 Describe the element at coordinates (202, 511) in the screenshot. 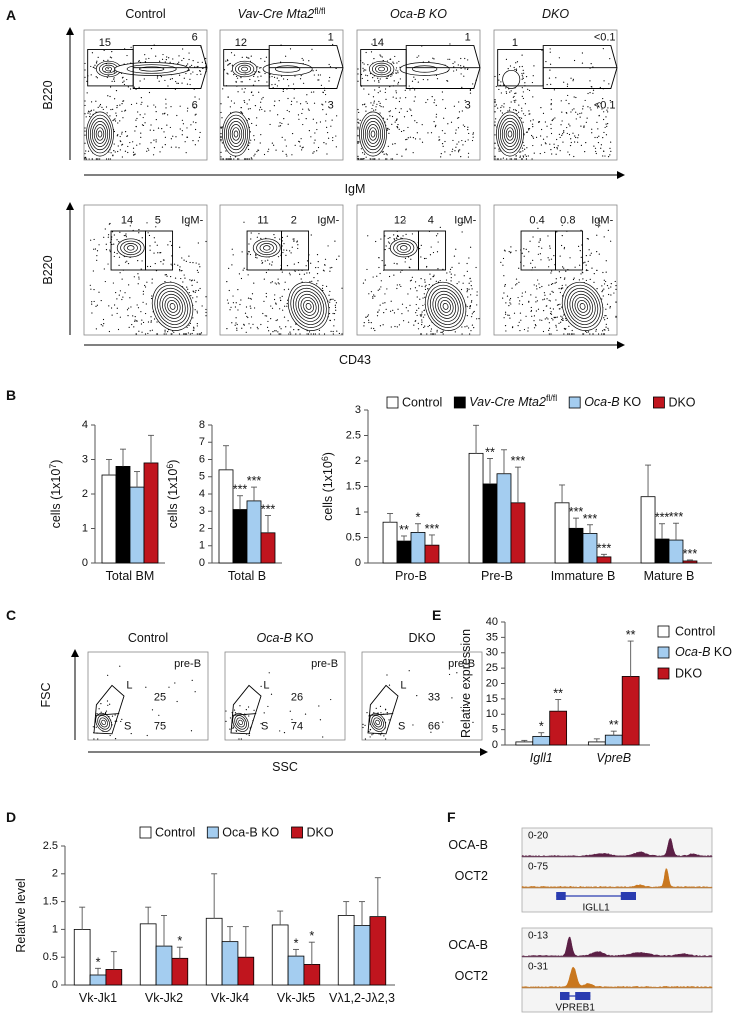

I see `y-tick-label: 3` at that location.